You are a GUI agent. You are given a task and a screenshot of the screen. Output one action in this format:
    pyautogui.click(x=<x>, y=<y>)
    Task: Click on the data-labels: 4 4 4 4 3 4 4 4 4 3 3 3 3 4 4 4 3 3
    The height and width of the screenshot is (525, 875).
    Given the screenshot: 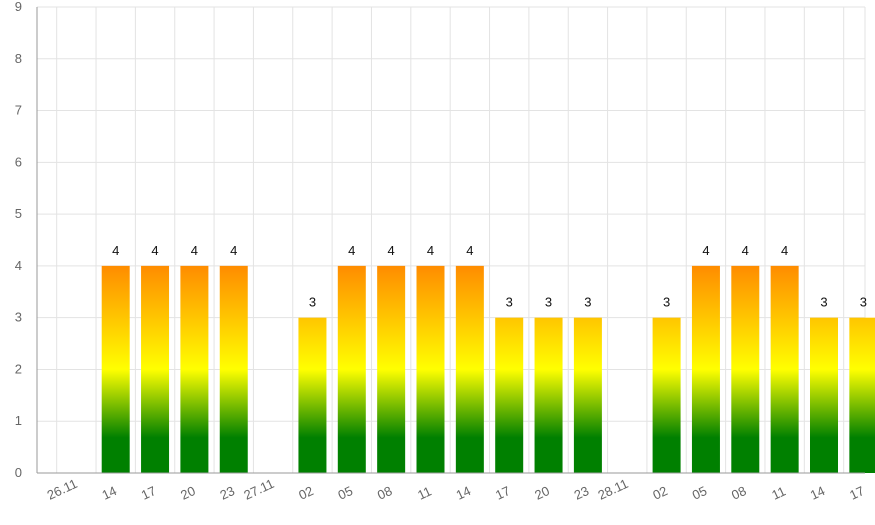 What is the action you would take?
    pyautogui.click(x=489, y=276)
    